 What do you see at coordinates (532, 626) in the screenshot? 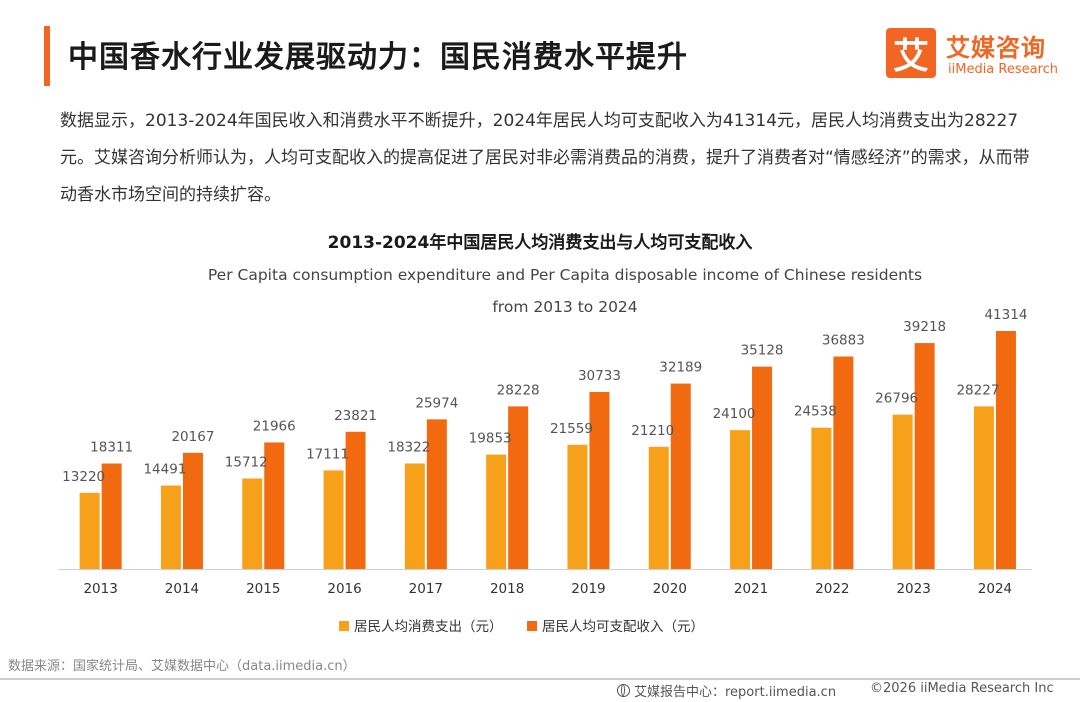
I see `legend-swatch-income` at bounding box center [532, 626].